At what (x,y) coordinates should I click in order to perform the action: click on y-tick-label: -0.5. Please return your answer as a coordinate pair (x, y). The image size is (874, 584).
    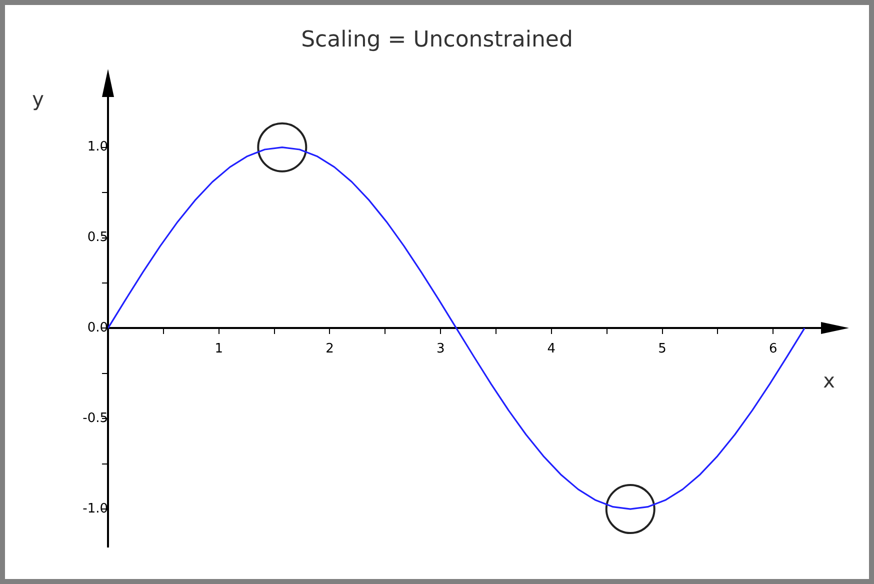
    Looking at the image, I should click on (95, 418).